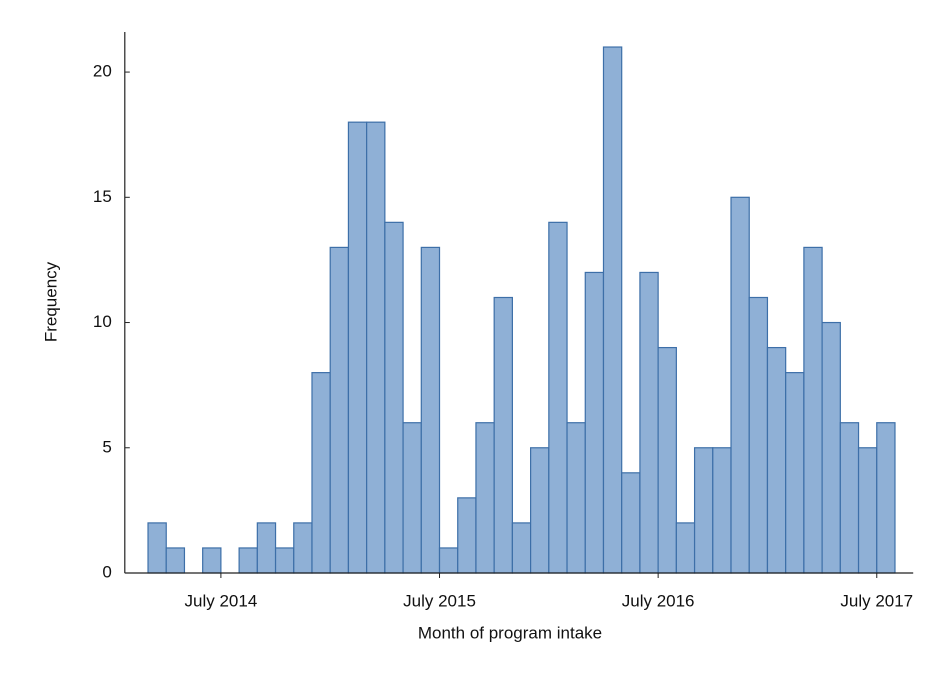 The width and height of the screenshot is (931, 677). I want to click on y-tick-label: 15, so click(102, 196).